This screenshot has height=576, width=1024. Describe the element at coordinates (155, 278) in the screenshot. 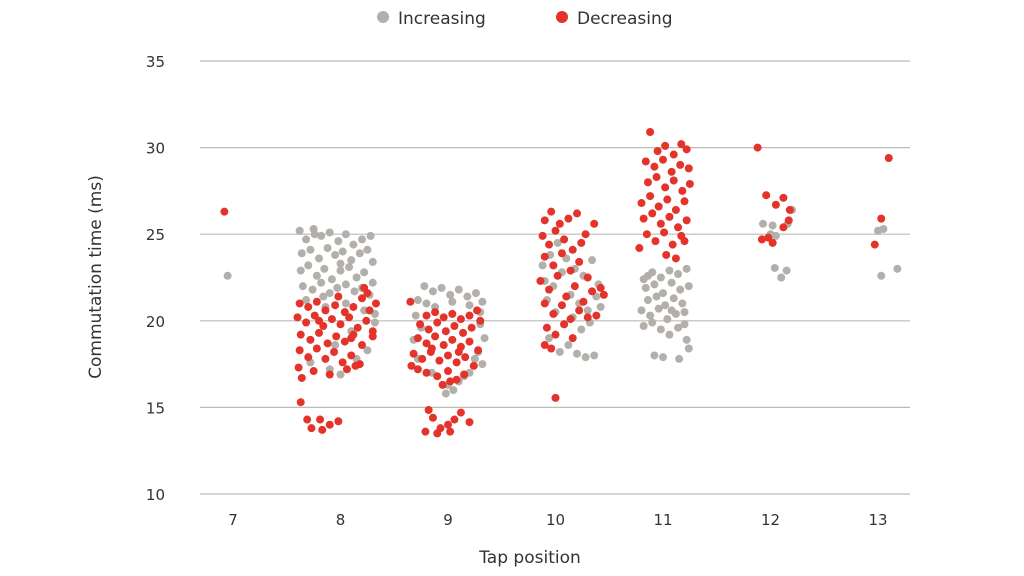

I see `y-tick-labels: 10 15 20 25 30 35` at that location.